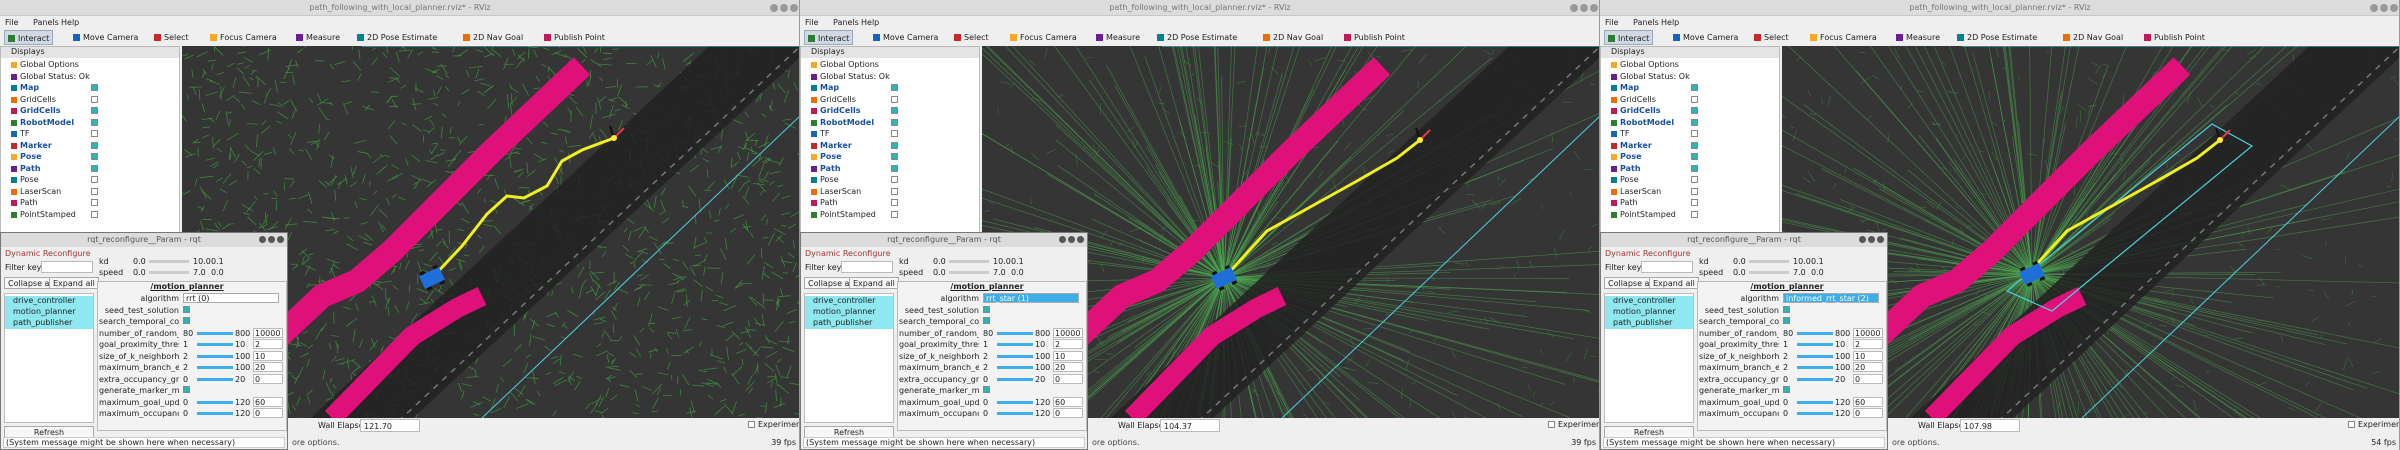 The image size is (2400, 450). I want to click on param-value: 20, so click(1868, 367).